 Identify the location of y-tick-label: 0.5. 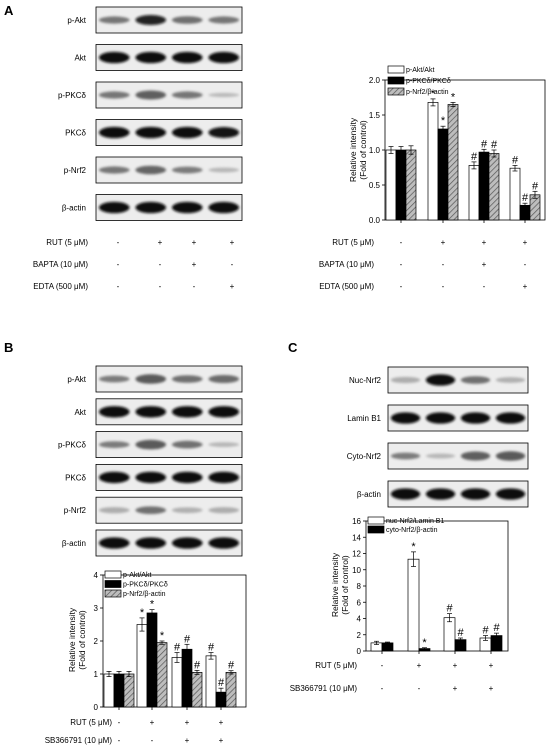
(375, 185).